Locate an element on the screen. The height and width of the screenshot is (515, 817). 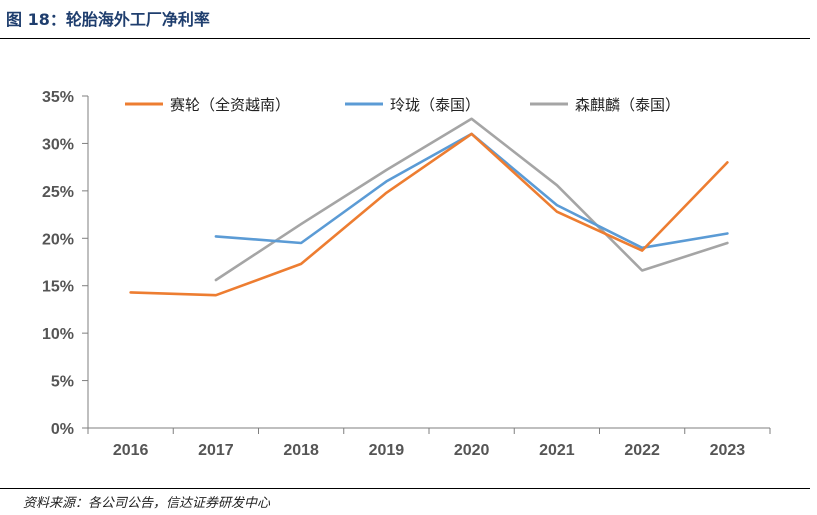
chart-legend: 赛轮（全资越南） 玲珑（泰国） 森麒麟（泰国） is located at coordinates (402, 105).